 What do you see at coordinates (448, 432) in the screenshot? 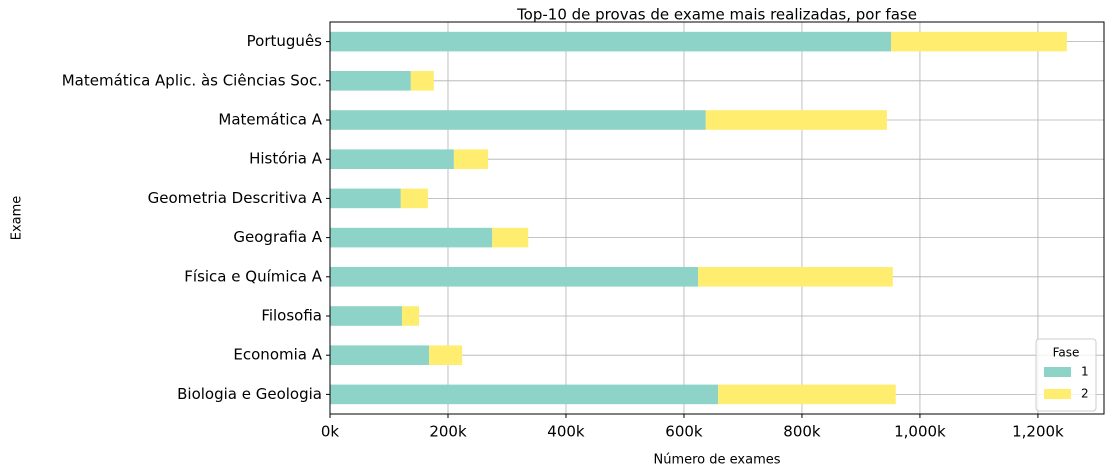
I see `x-tick-label: 200k` at bounding box center [448, 432].